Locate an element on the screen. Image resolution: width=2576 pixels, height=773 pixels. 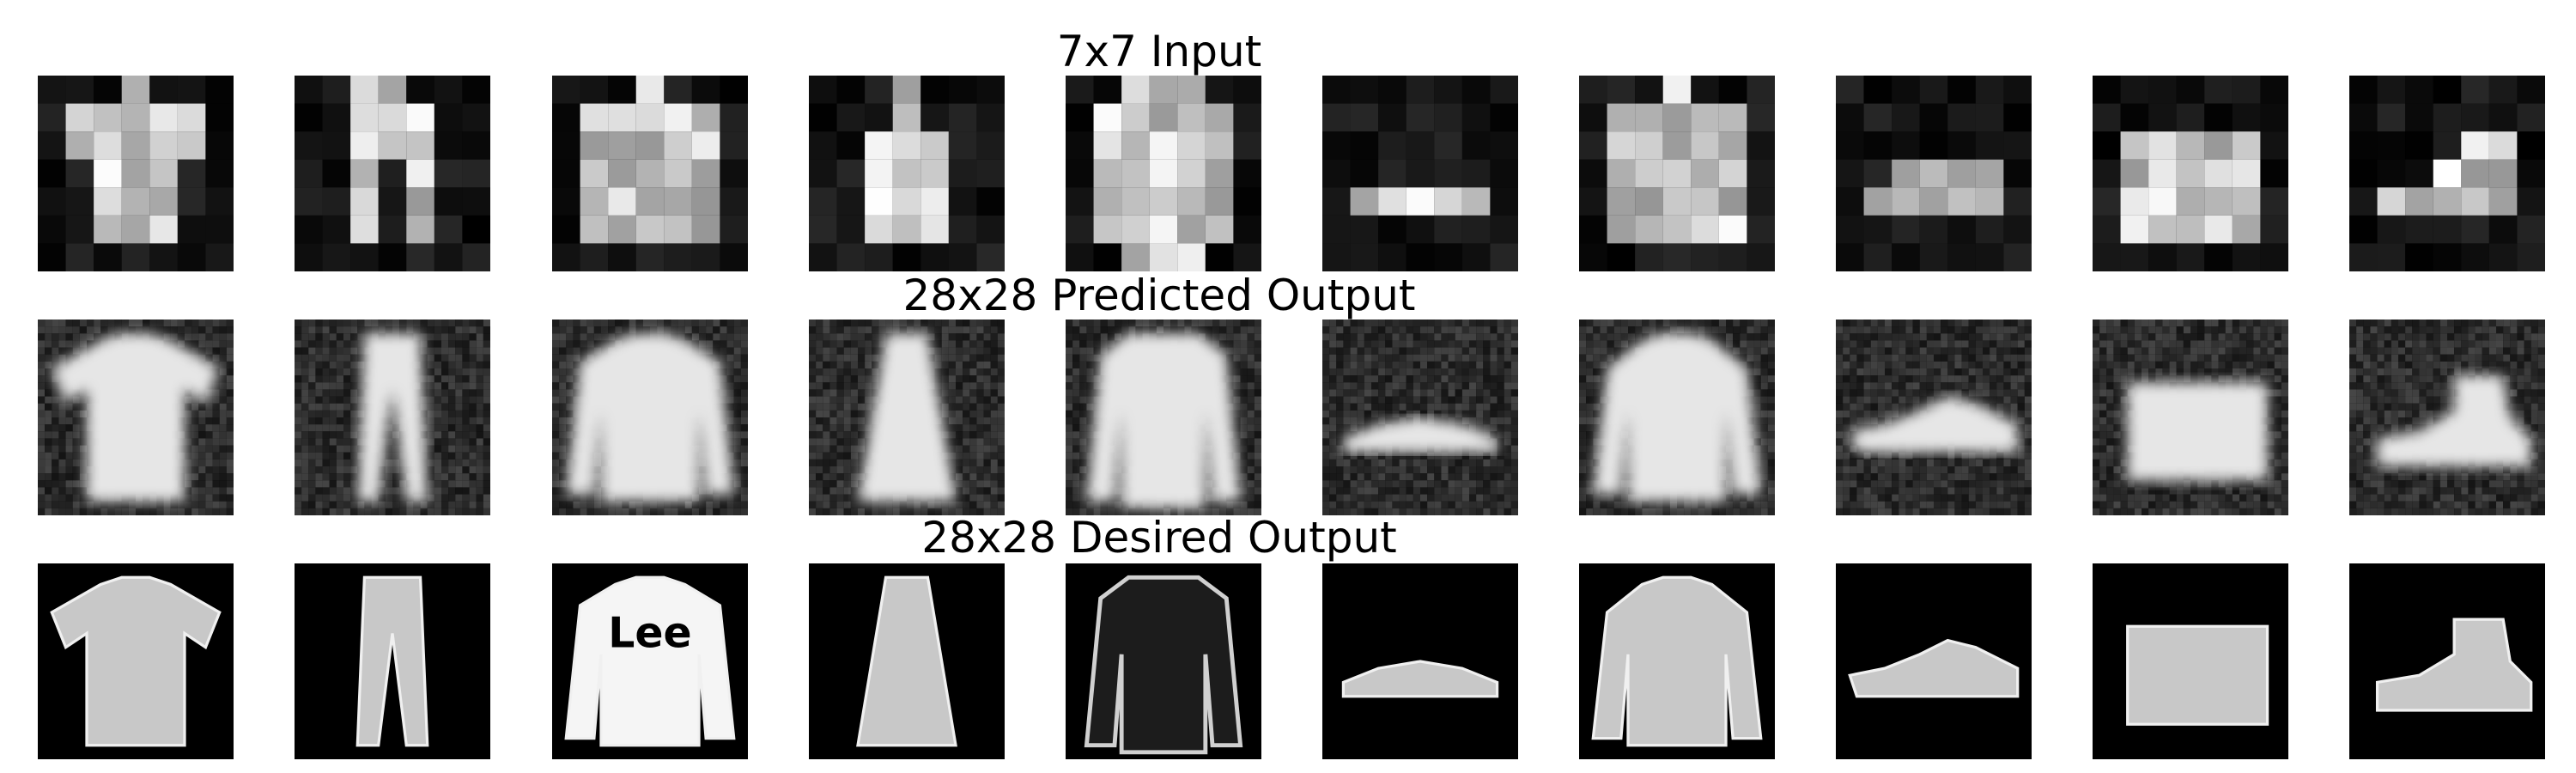
input-tile-coat is located at coordinates (1163, 173).